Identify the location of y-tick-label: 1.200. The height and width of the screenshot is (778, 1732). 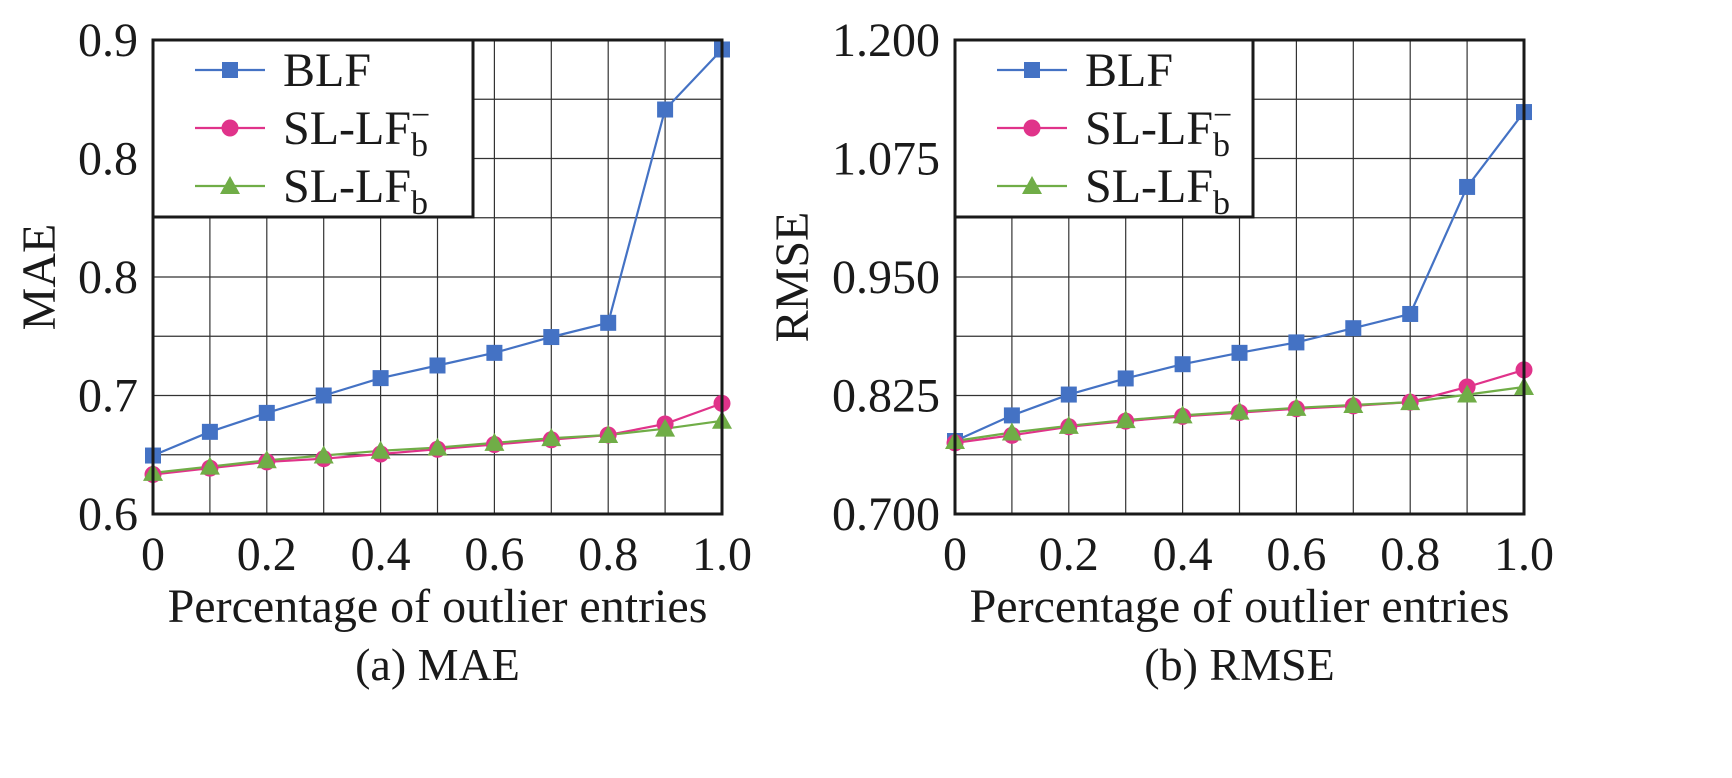
(886, 40).